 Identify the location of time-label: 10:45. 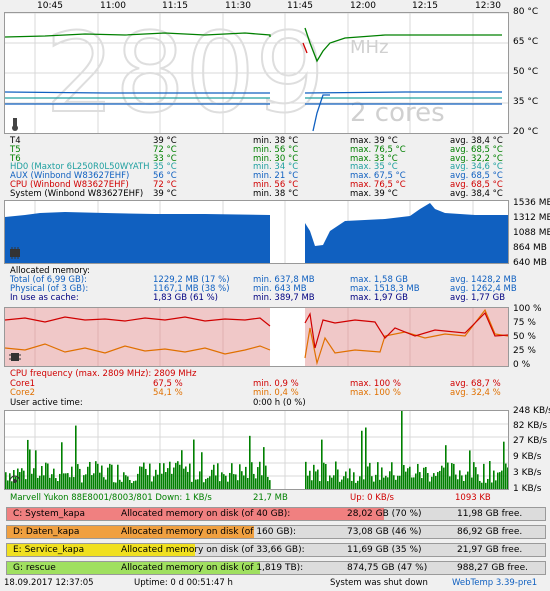
(50, 6).